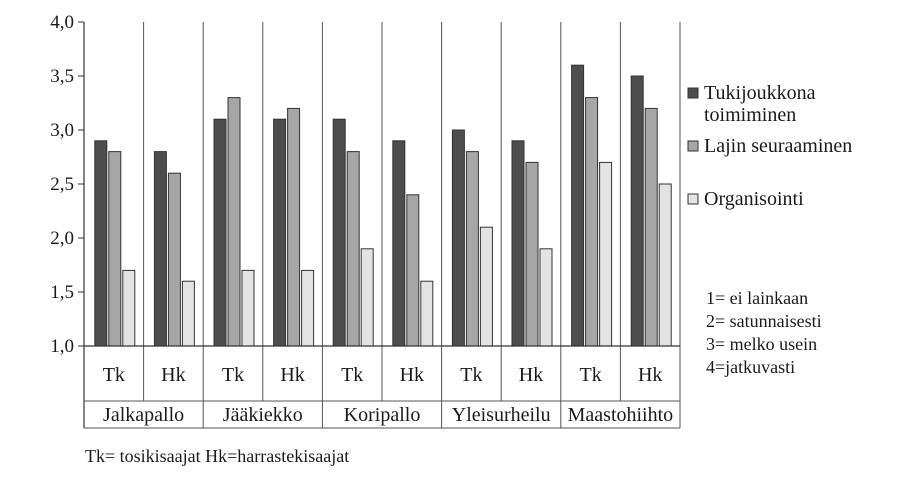 The width and height of the screenshot is (924, 502). Describe the element at coordinates (754, 199) in the screenshot. I see `legend-label: Organisointi` at that location.